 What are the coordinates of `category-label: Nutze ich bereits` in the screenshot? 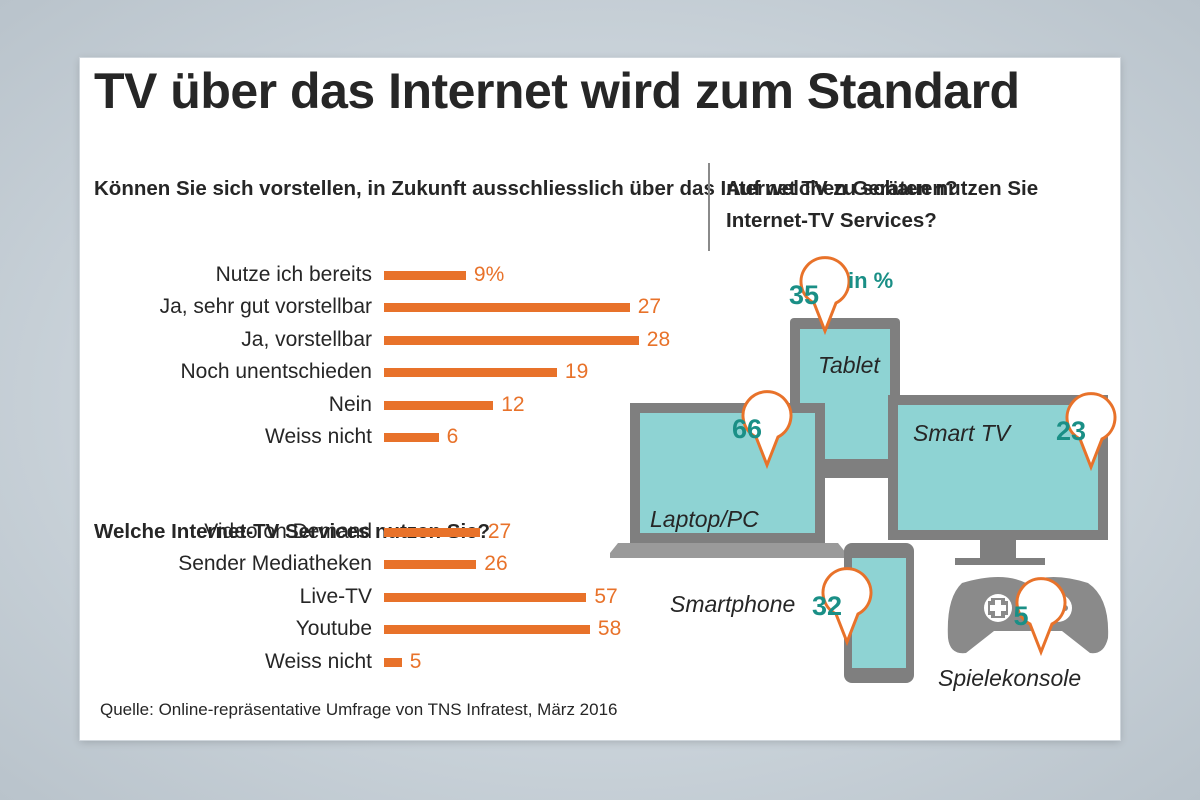 It's located at (293, 274).